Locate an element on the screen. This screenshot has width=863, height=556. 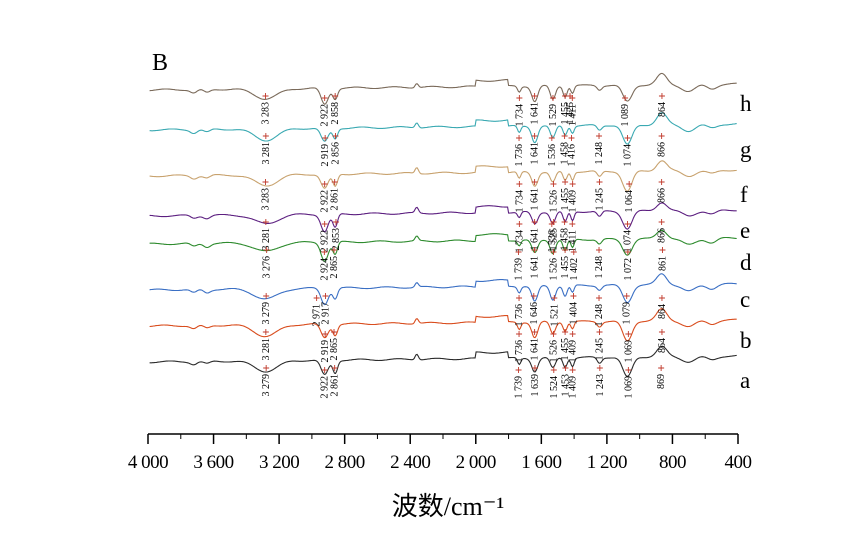
peak-label-c: 1 521 is located at coordinates (554, 315).